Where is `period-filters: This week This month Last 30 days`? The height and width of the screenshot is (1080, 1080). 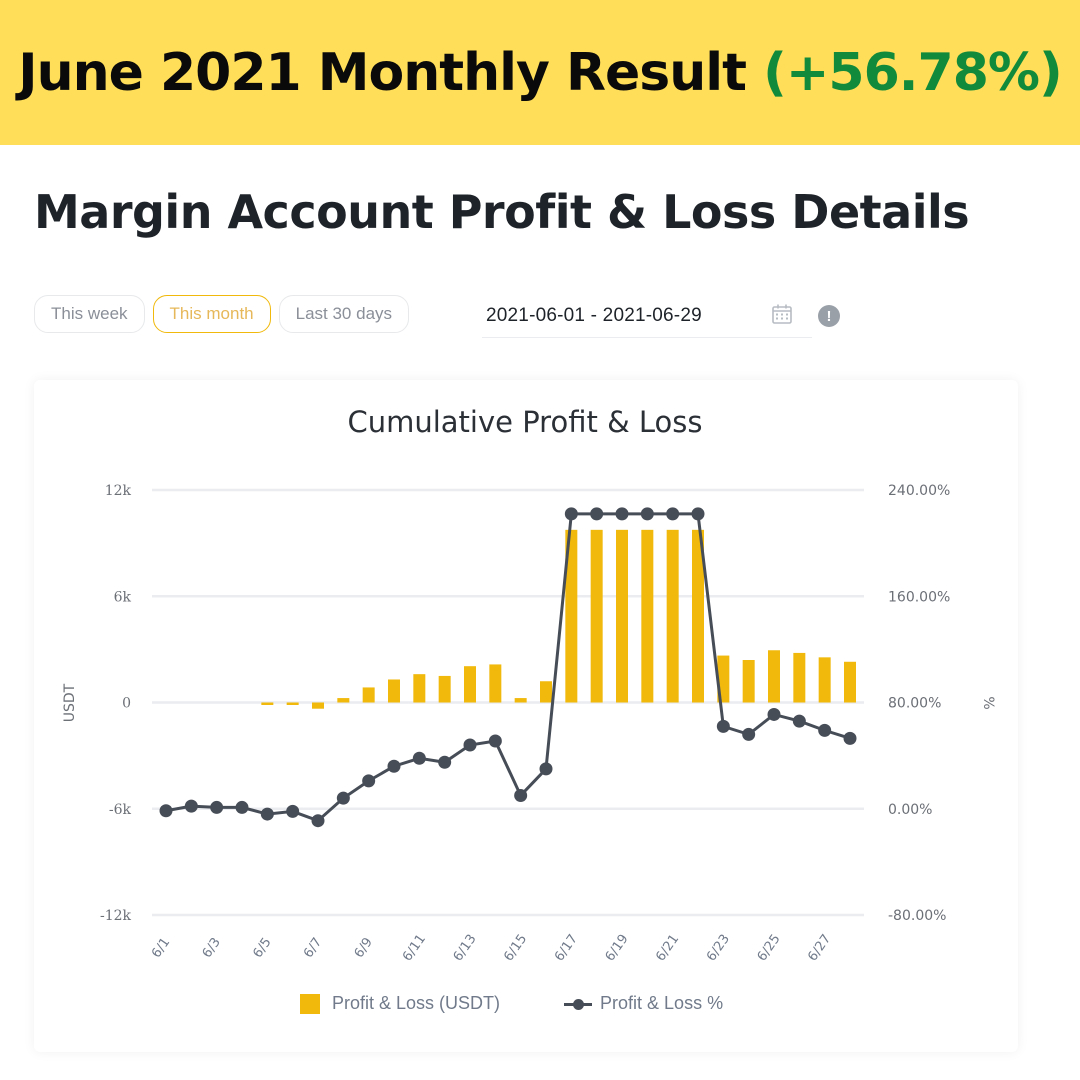
period-filters: This week This month Last 30 days is located at coordinates (225, 314).